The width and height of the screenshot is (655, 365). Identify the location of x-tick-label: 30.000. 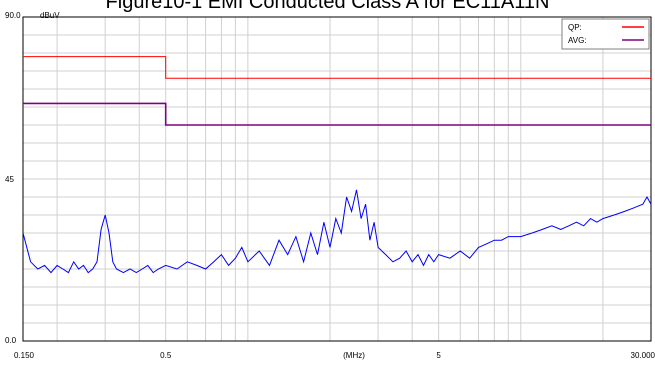
(643, 355).